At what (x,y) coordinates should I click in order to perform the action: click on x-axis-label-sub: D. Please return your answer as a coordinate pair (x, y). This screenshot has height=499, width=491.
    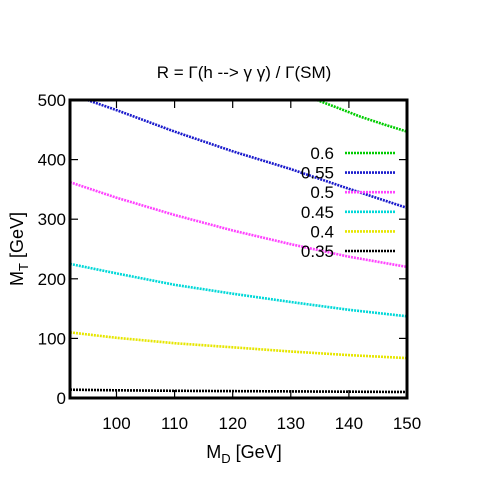
    Looking at the image, I should click on (225, 458).